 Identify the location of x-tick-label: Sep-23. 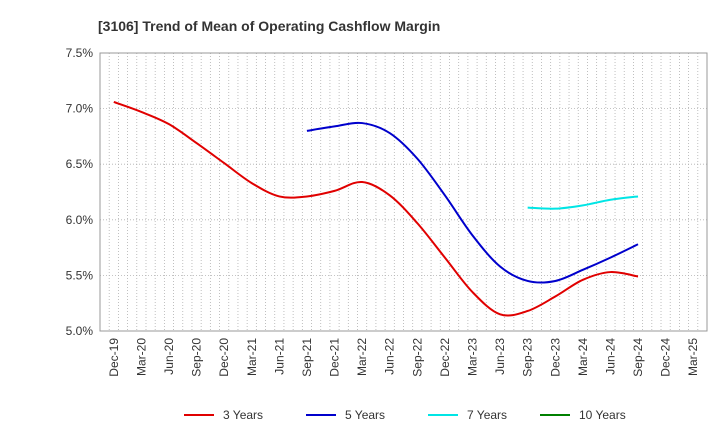
(528, 357).